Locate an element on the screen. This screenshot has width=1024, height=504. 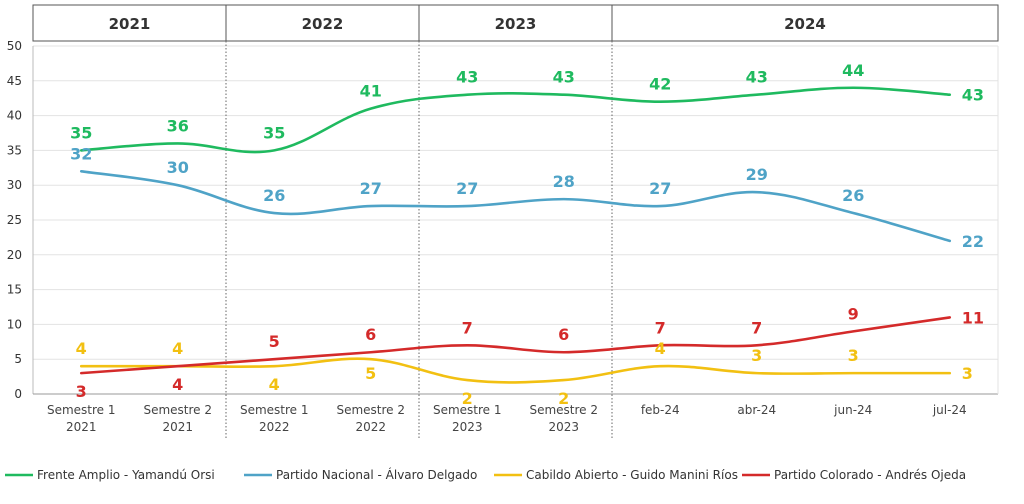
data-label: 29 is located at coordinates (757, 174).